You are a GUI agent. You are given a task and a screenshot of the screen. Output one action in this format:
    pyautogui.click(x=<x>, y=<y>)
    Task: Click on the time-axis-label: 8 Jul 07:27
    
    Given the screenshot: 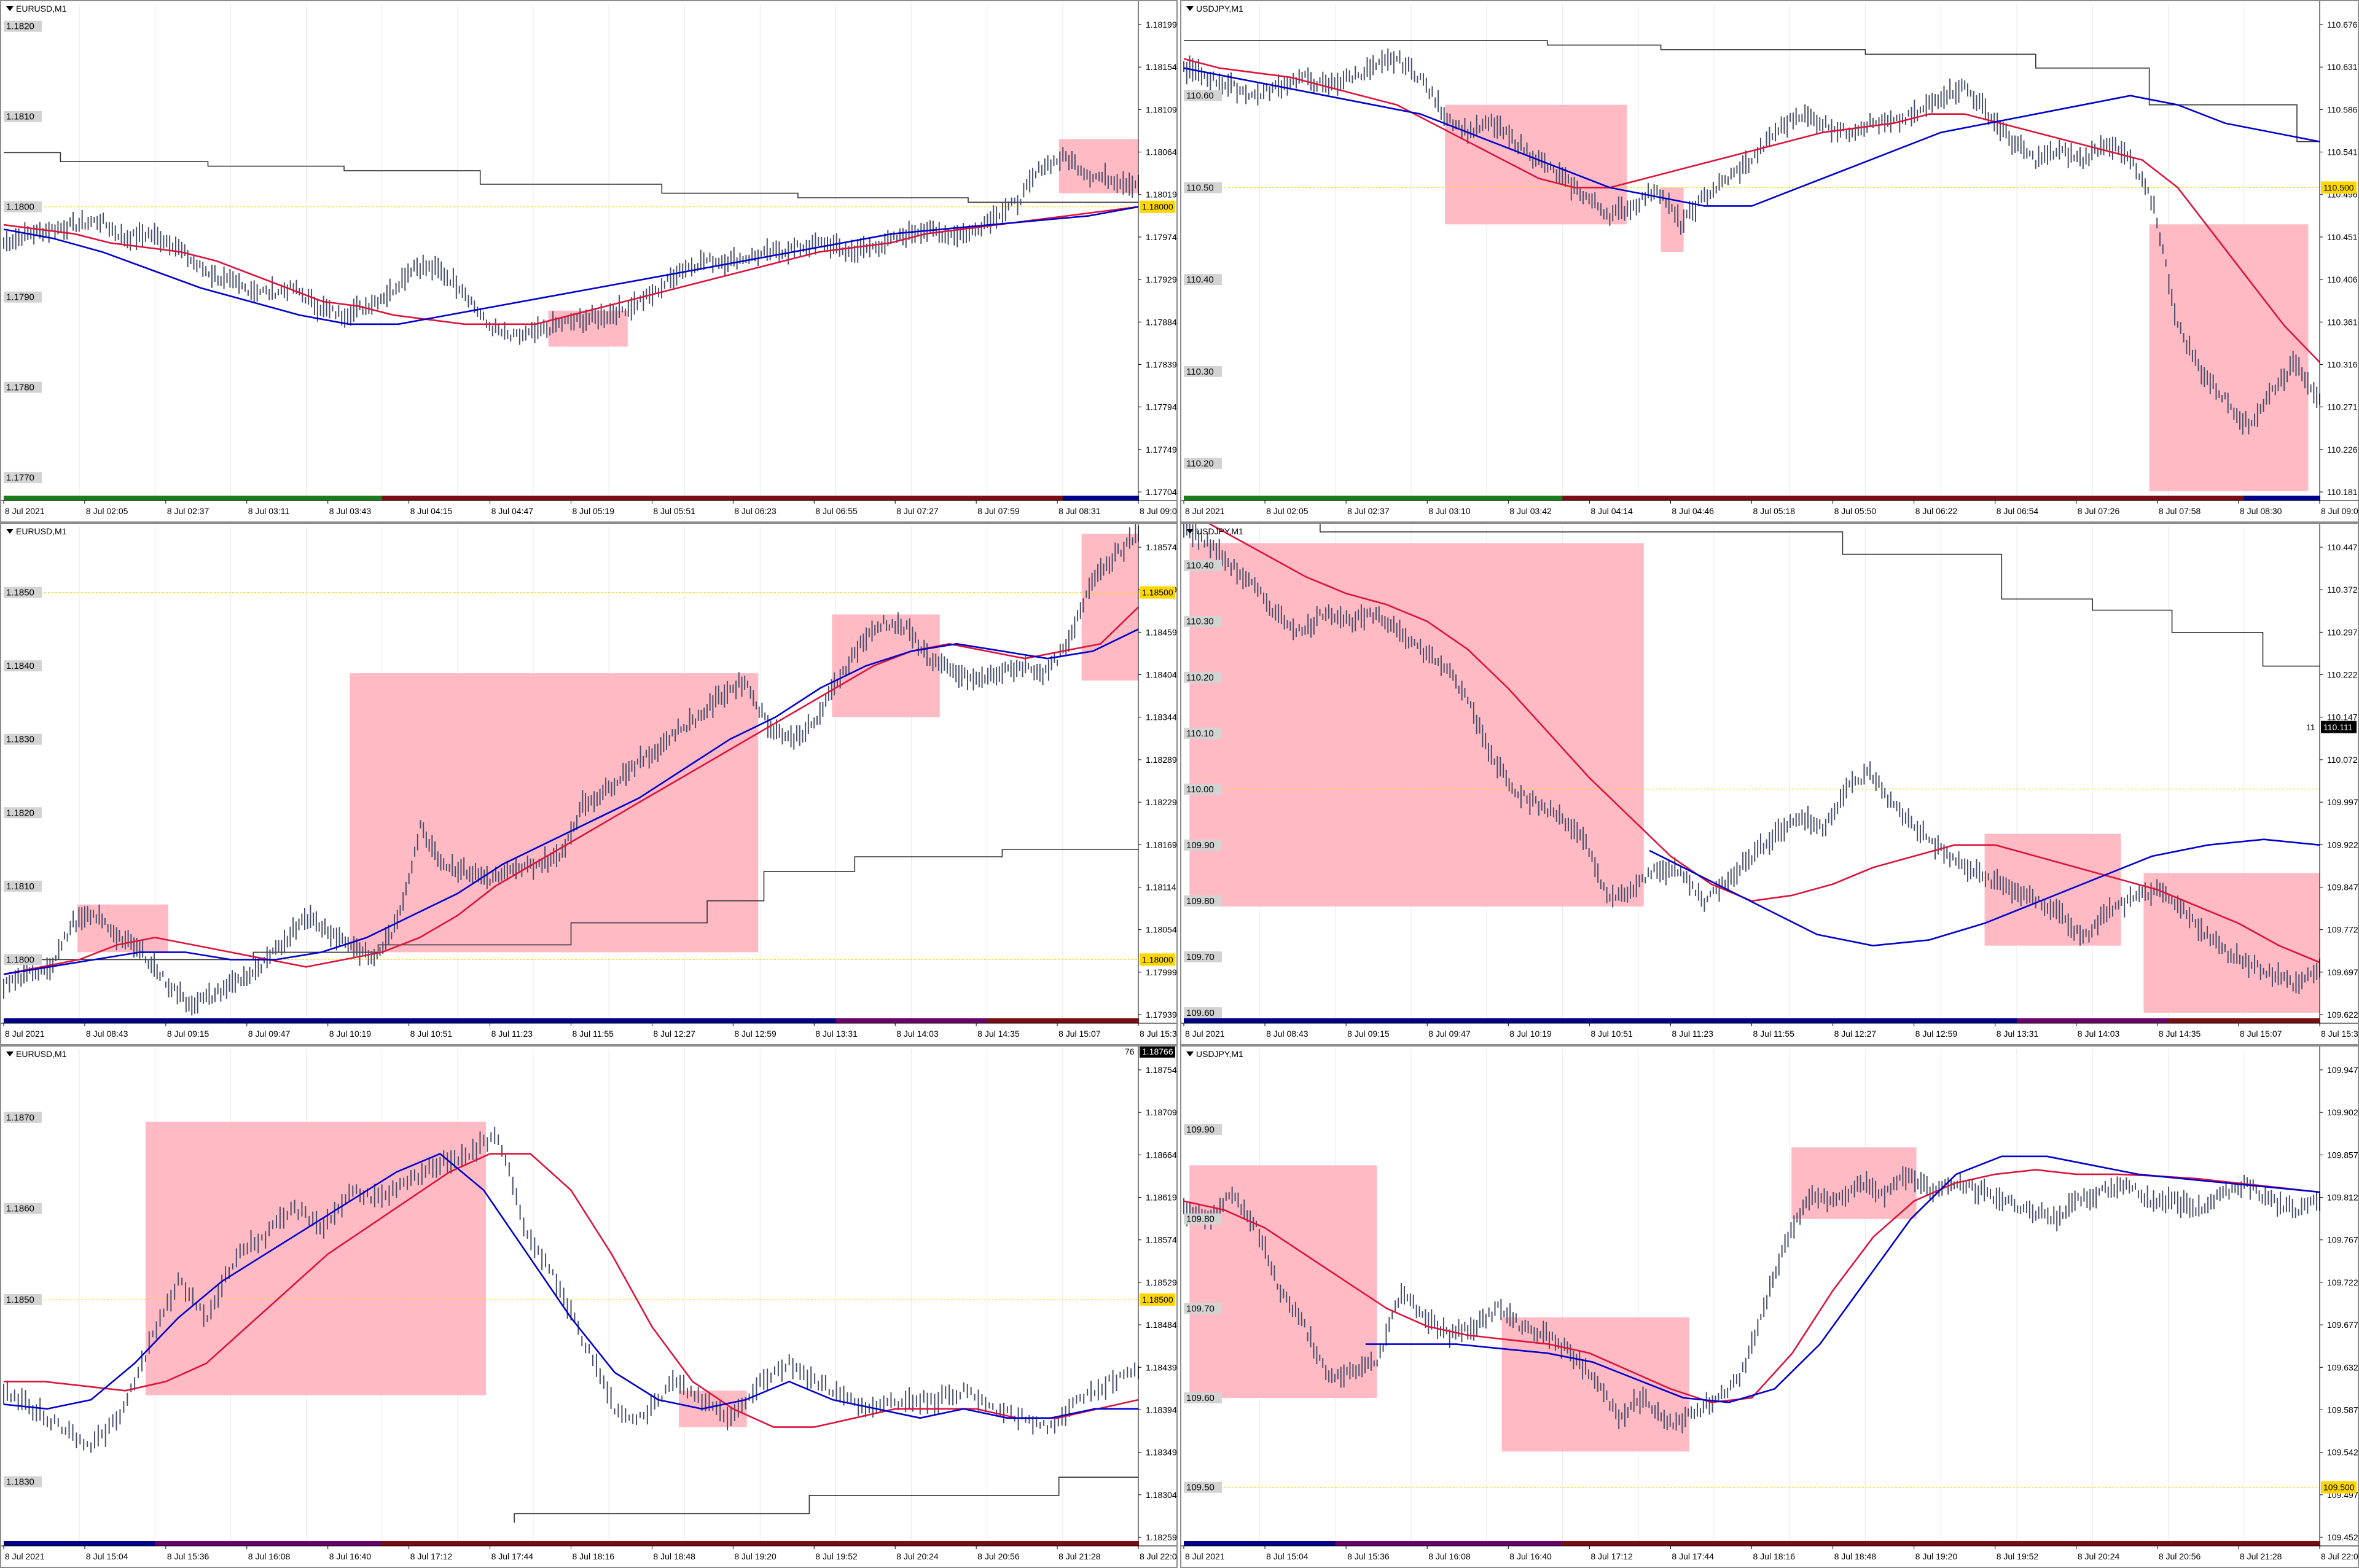 What is the action you would take?
    pyautogui.click(x=918, y=511)
    